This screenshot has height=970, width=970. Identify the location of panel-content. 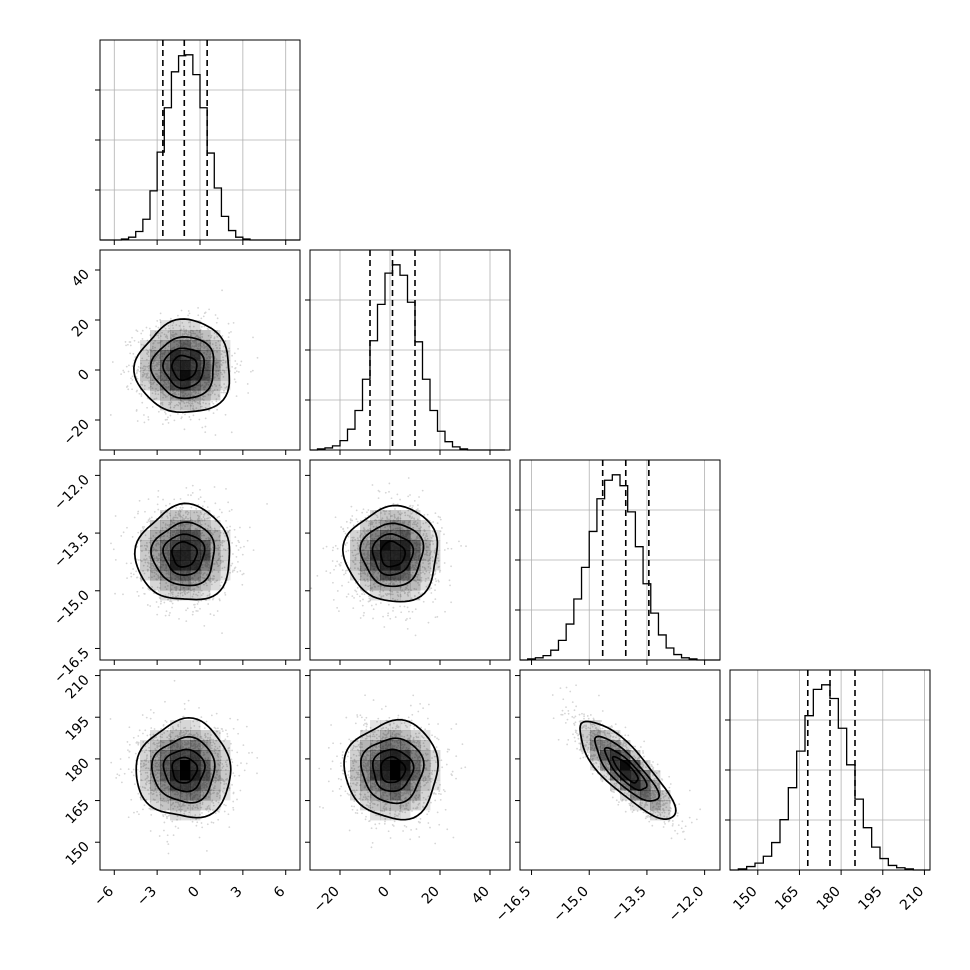
(388, 557).